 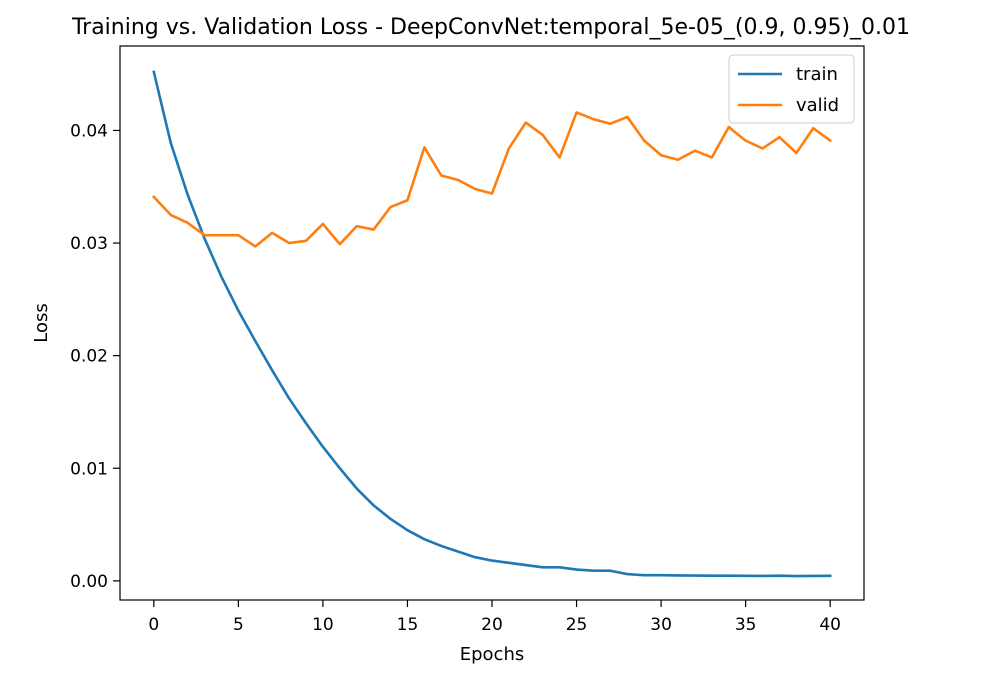 I want to click on x-tick-label: 30, so click(x=661, y=625).